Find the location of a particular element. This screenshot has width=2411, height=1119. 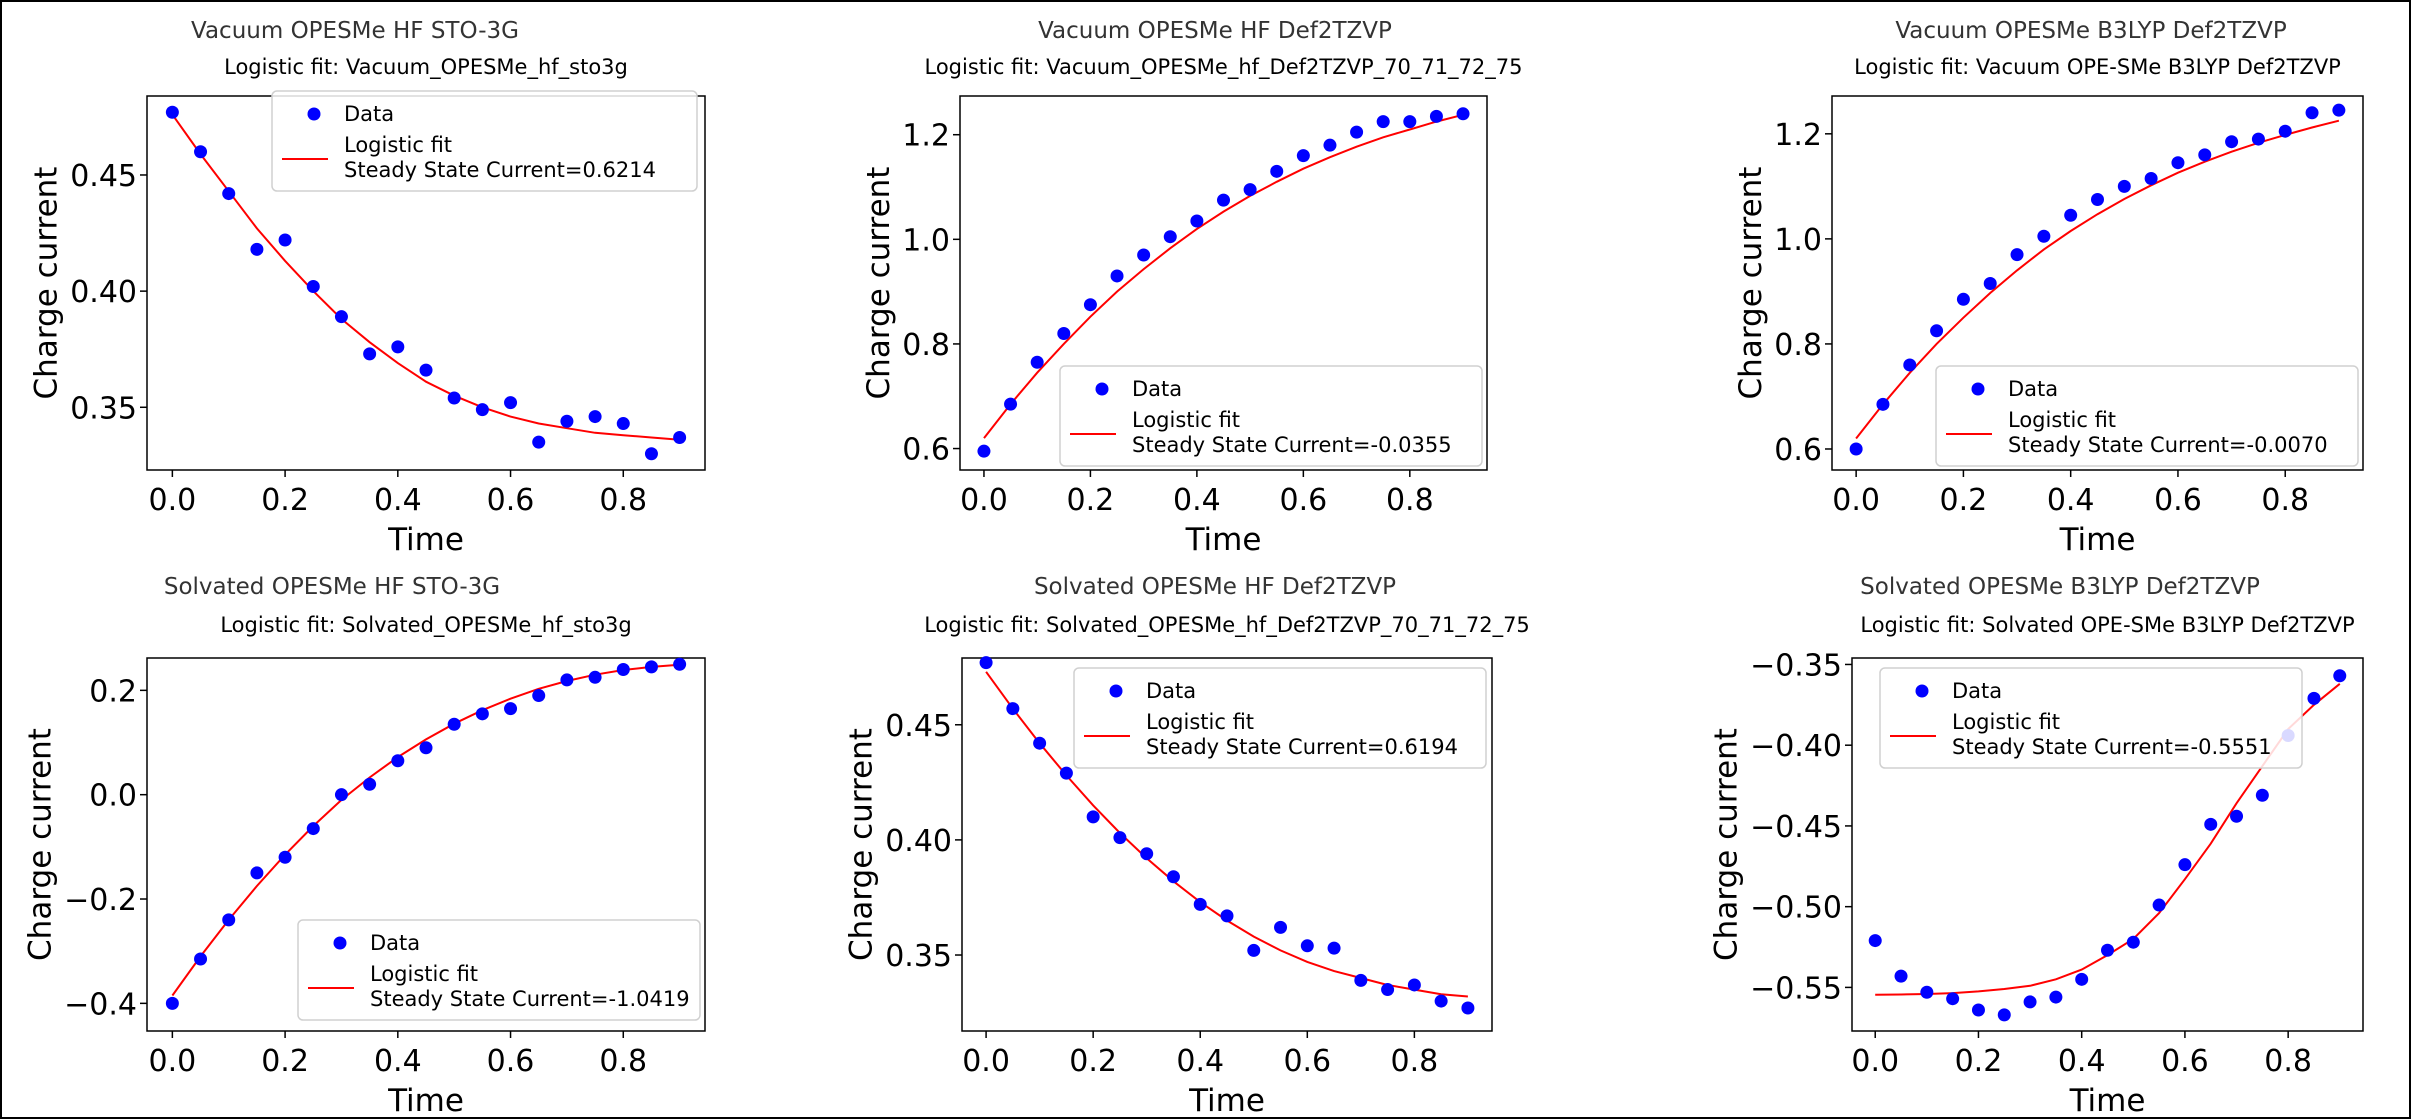

y-tick-label: −0.50 is located at coordinates (1796, 908).